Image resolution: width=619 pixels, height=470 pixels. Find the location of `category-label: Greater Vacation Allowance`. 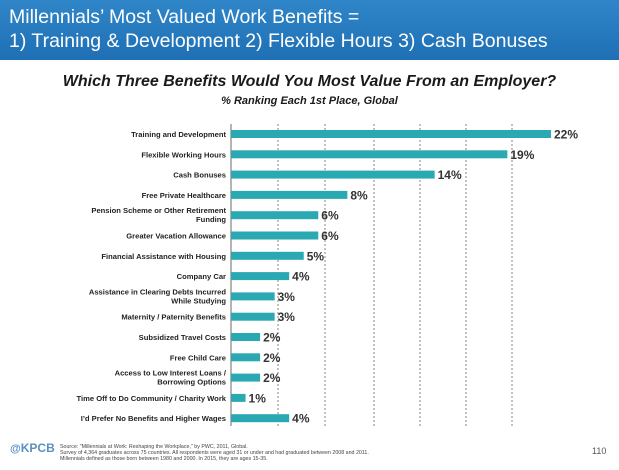

category-label: Greater Vacation Allowance is located at coordinates (176, 236).